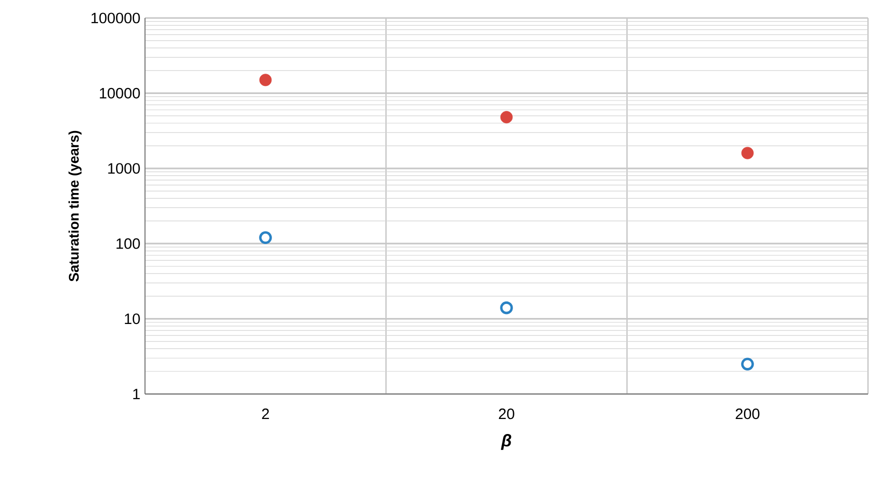 The width and height of the screenshot is (870, 483). Describe the element at coordinates (748, 414) in the screenshot. I see `x-tick-label: 200` at that location.